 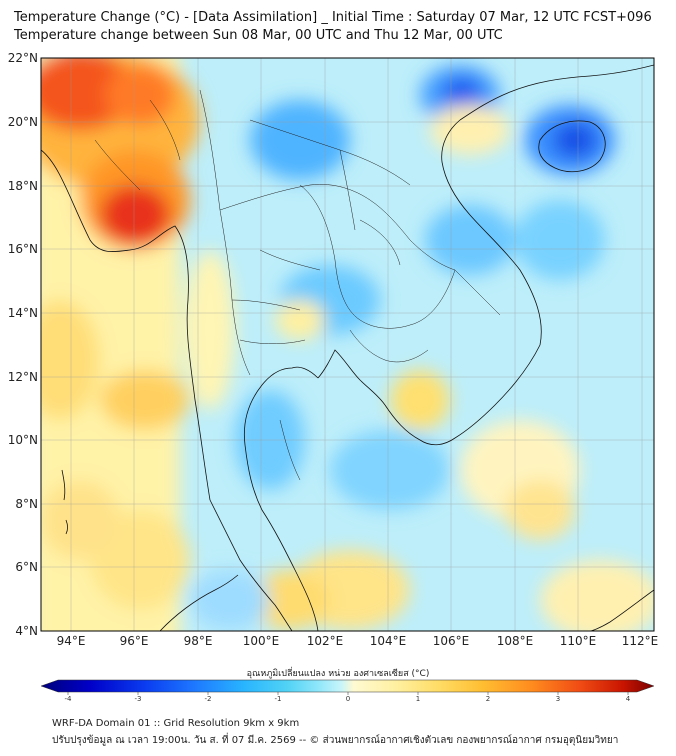 I want to click on lon-label: 112°E, so click(x=640, y=641).